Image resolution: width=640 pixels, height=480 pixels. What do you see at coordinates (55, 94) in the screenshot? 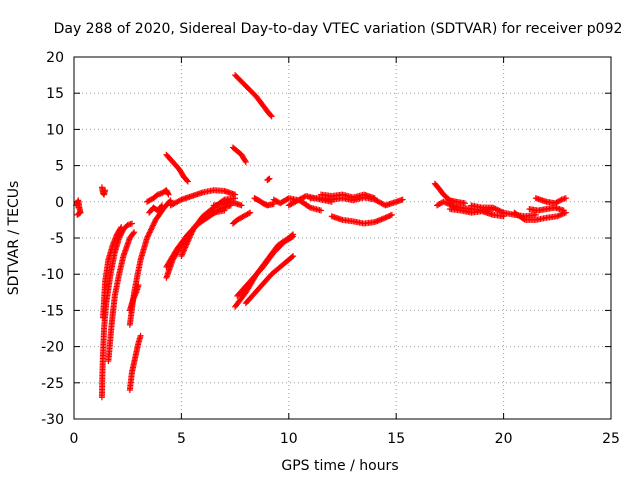
I see `y-tick-label: 15` at bounding box center [55, 94].